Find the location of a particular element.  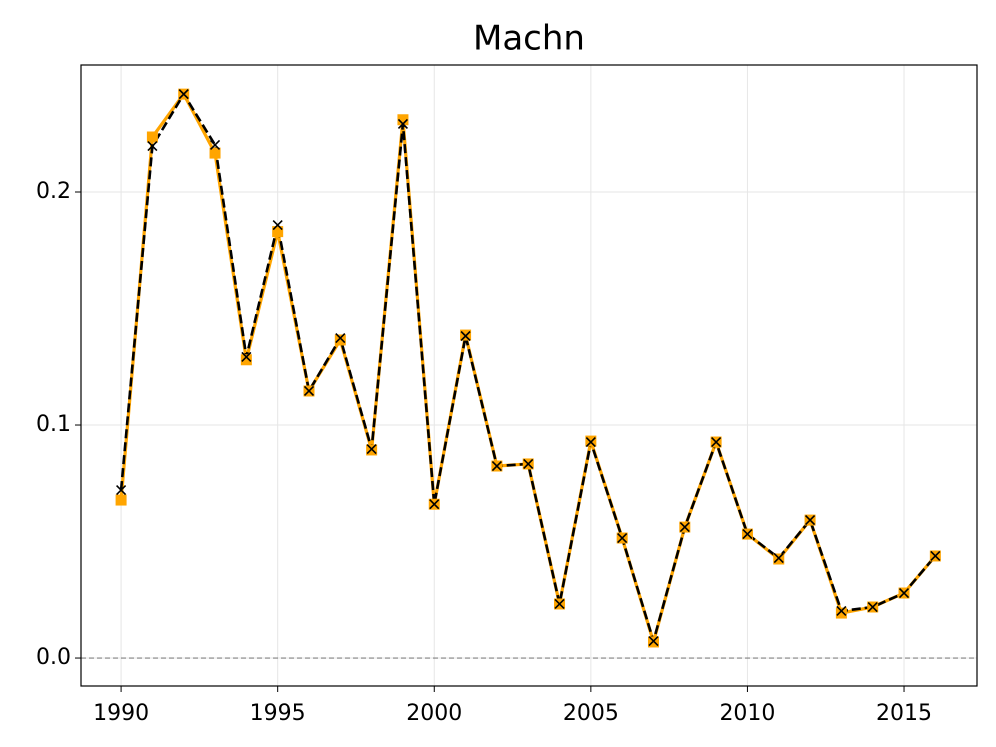

x-tick-label: 2015 is located at coordinates (904, 713).